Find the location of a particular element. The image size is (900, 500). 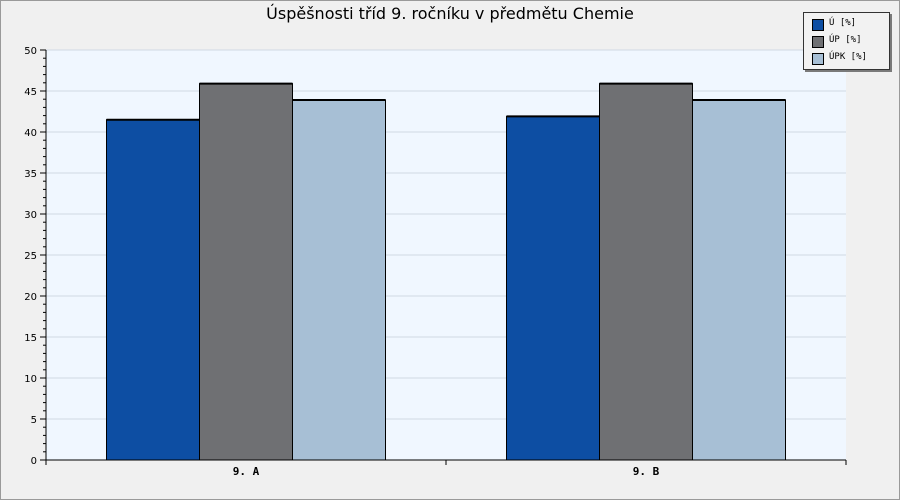

y-tick-label: 45 is located at coordinates (30, 92).